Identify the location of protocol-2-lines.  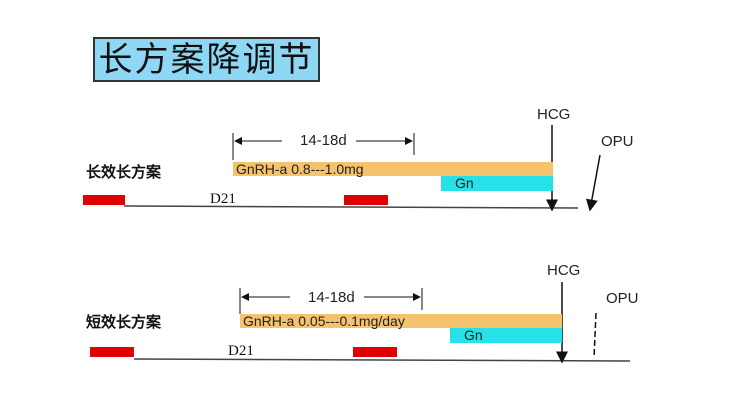
(382, 323).